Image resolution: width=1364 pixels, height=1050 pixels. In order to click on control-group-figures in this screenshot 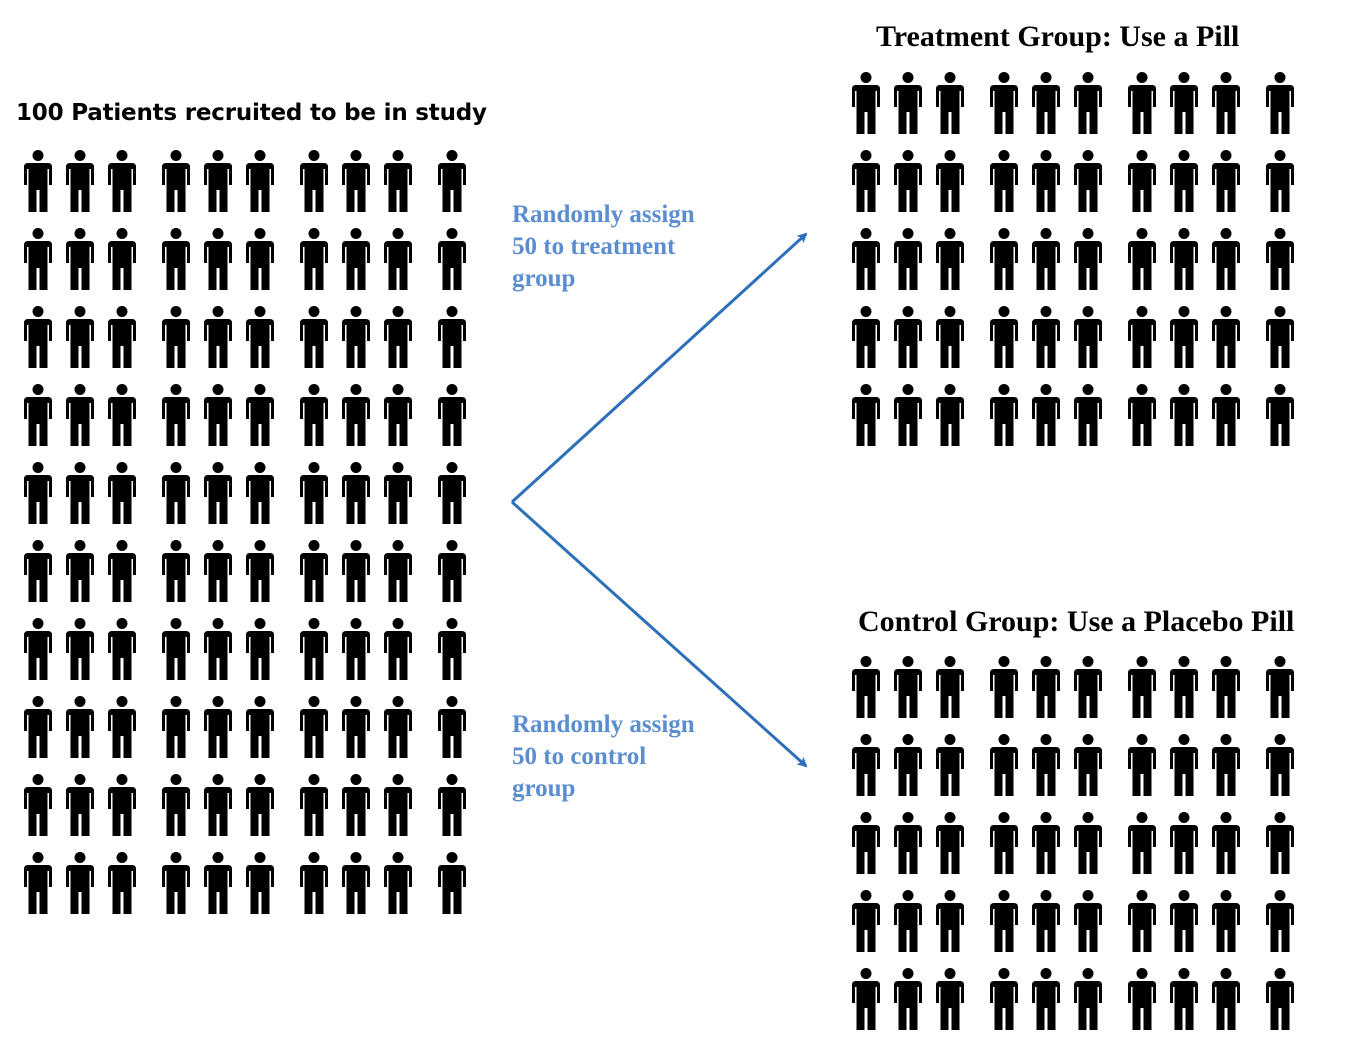, I will do `click(1073, 843)`.